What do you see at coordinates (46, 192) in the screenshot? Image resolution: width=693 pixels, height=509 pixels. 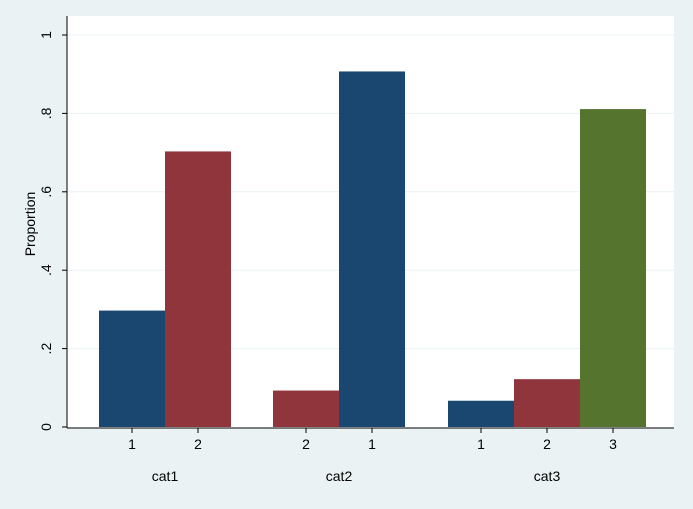 I see `y-tick-label: .6` at bounding box center [46, 192].